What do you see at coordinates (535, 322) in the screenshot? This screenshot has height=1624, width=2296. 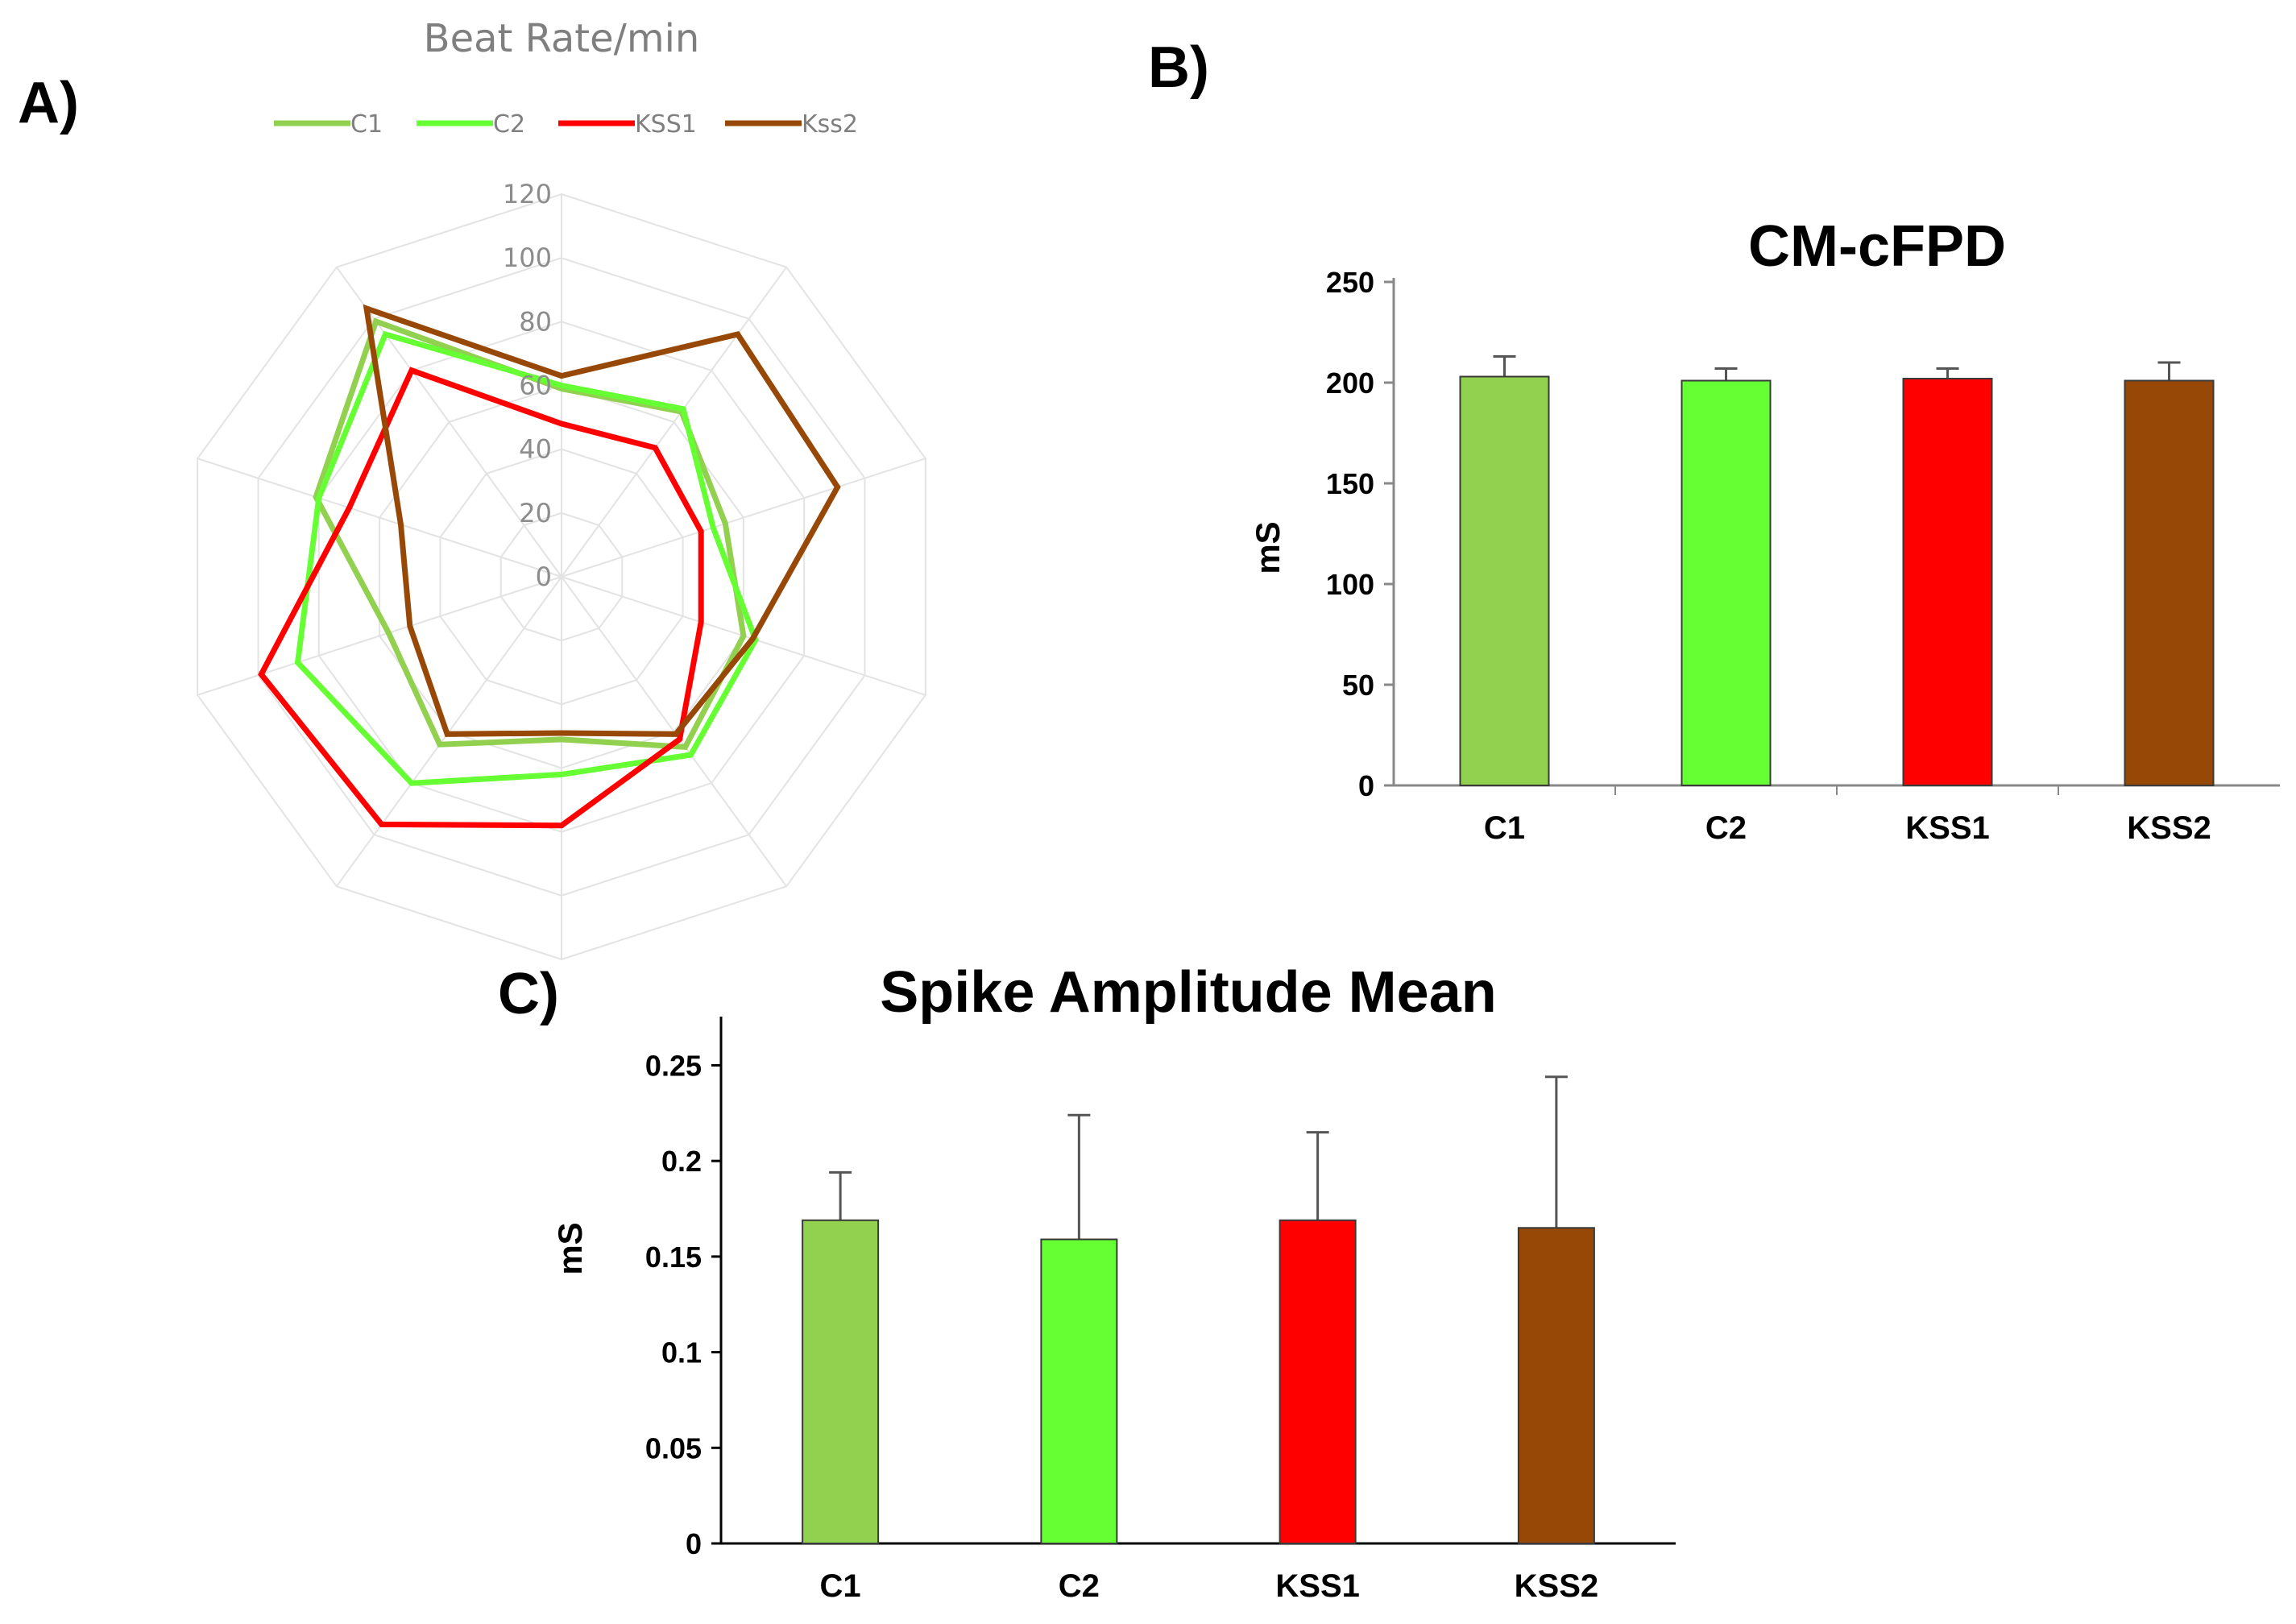 I see `radar-tick-label: 80` at bounding box center [535, 322].